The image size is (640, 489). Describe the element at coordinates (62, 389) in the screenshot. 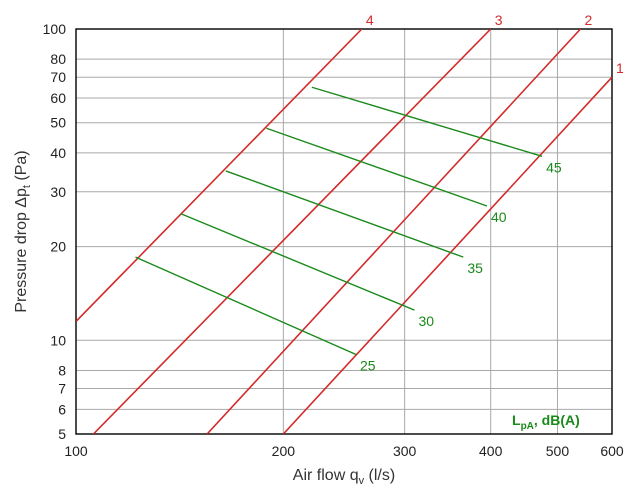

I see `y-tick-label: 7` at that location.